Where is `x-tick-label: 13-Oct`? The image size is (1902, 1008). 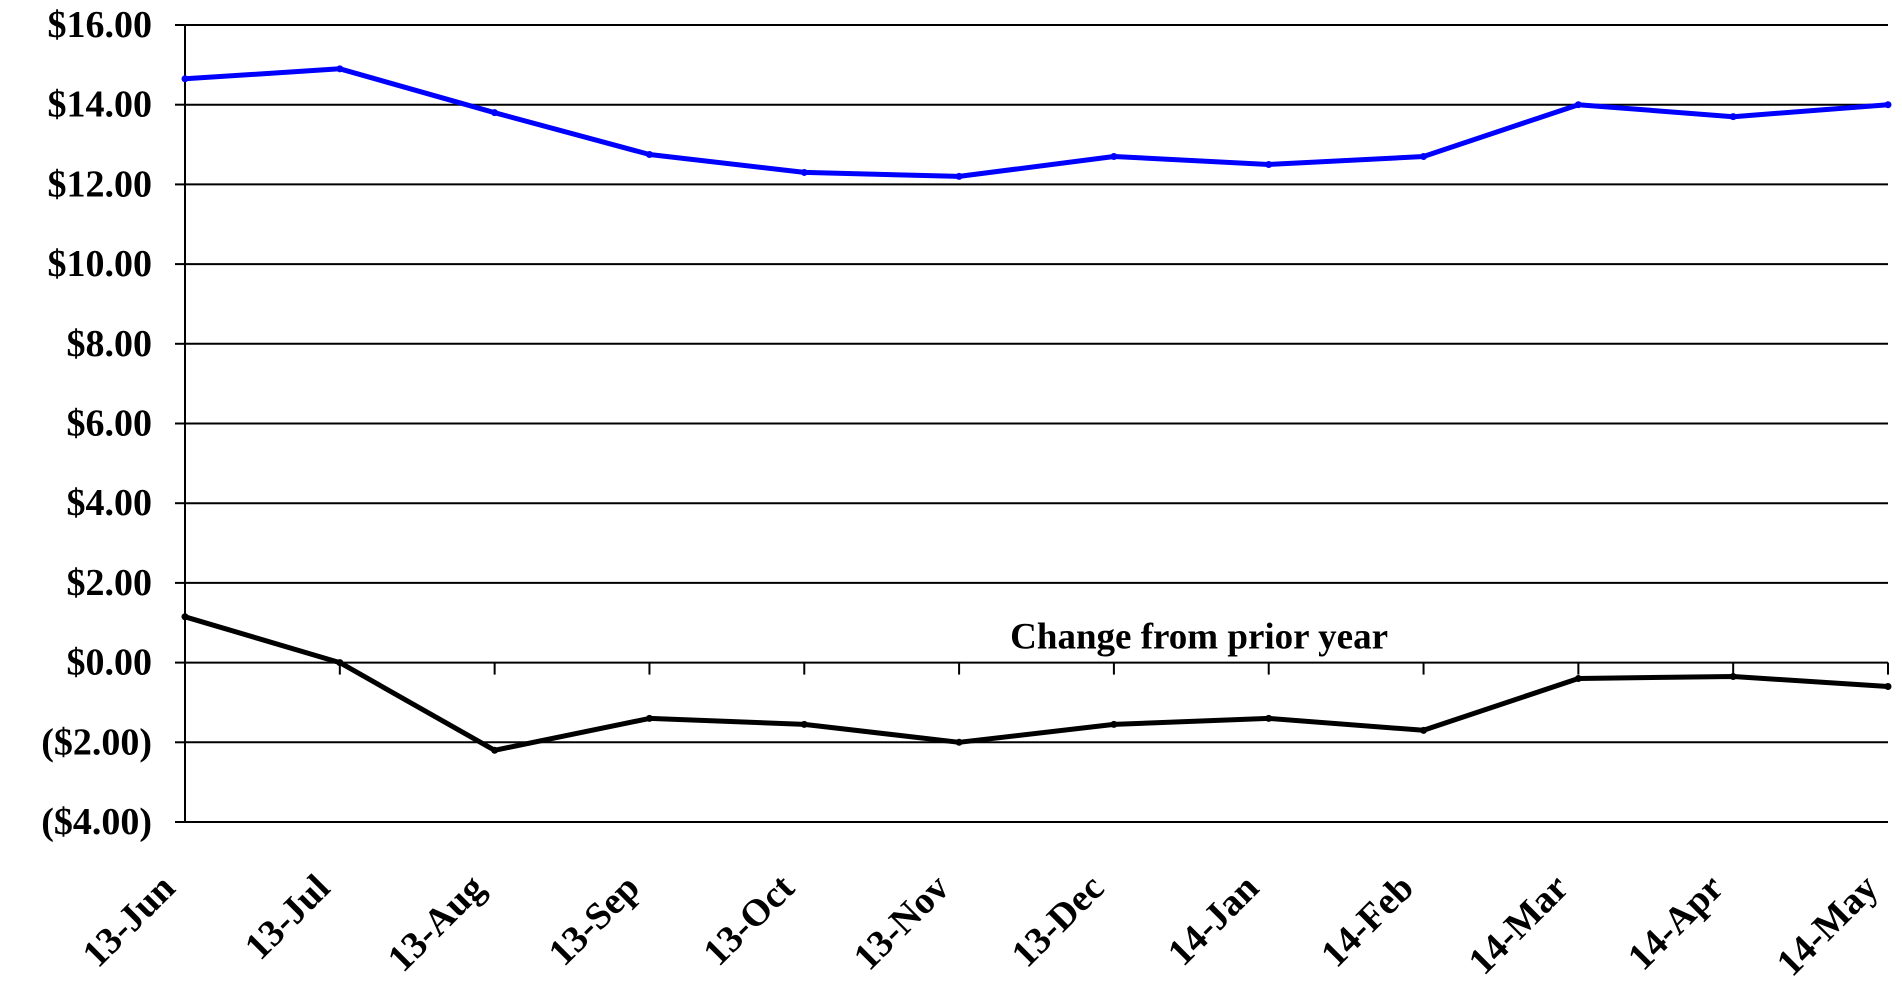
x-tick-label: 13-Oct is located at coordinates (749, 920).